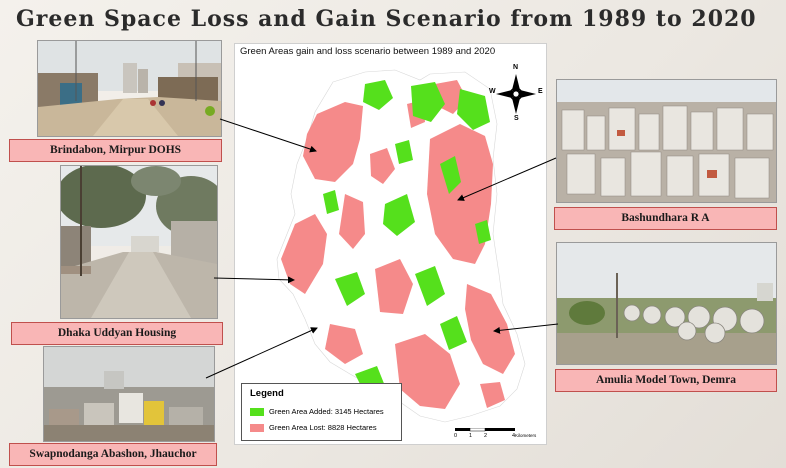 This screenshot has height=468, width=786. What do you see at coordinates (317, 412) in the screenshot?
I see `legend-item-added: Green Area Added: 3145 Hectares` at bounding box center [317, 412].